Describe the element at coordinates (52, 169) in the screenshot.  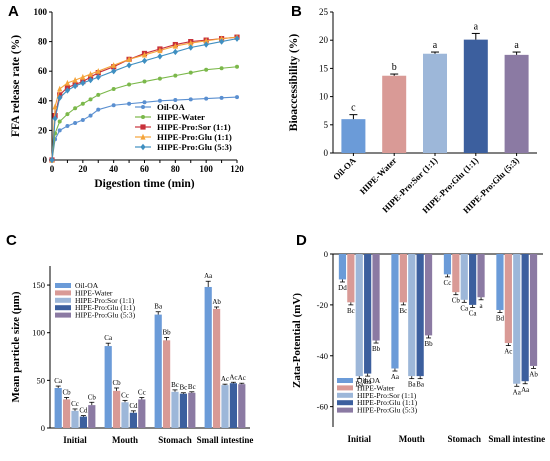
I see `x-tick-label: 0` at that location.